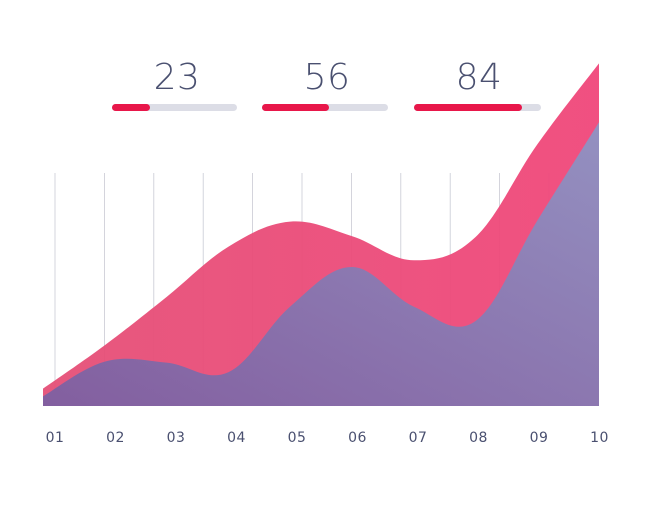 Image resolution: width=654 pixels, height=511 pixels. Describe the element at coordinates (297, 438) in the screenshot. I see `x-tick-label: 05` at that location.